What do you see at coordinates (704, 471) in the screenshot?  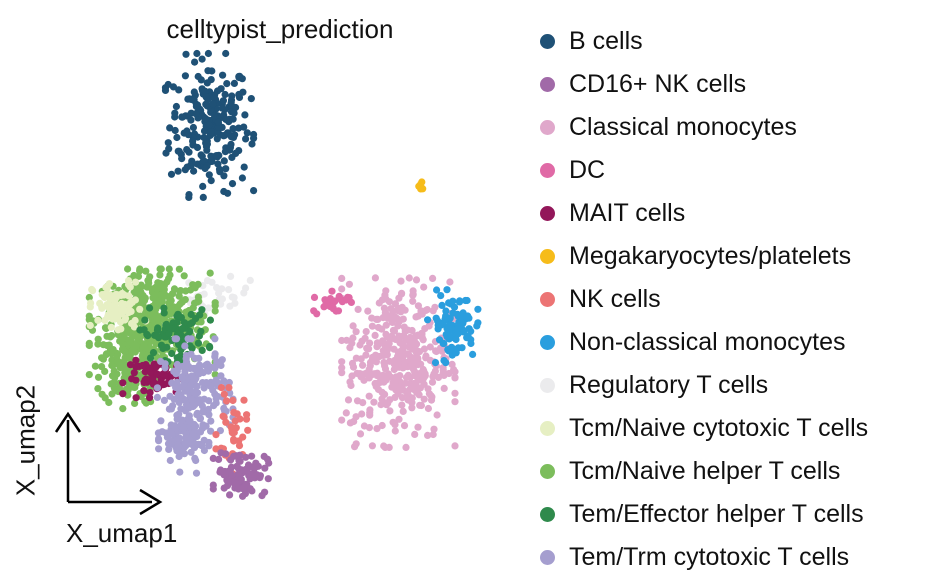 I see `legend-item: Tcm/Naive helper T cells` at bounding box center [704, 471].